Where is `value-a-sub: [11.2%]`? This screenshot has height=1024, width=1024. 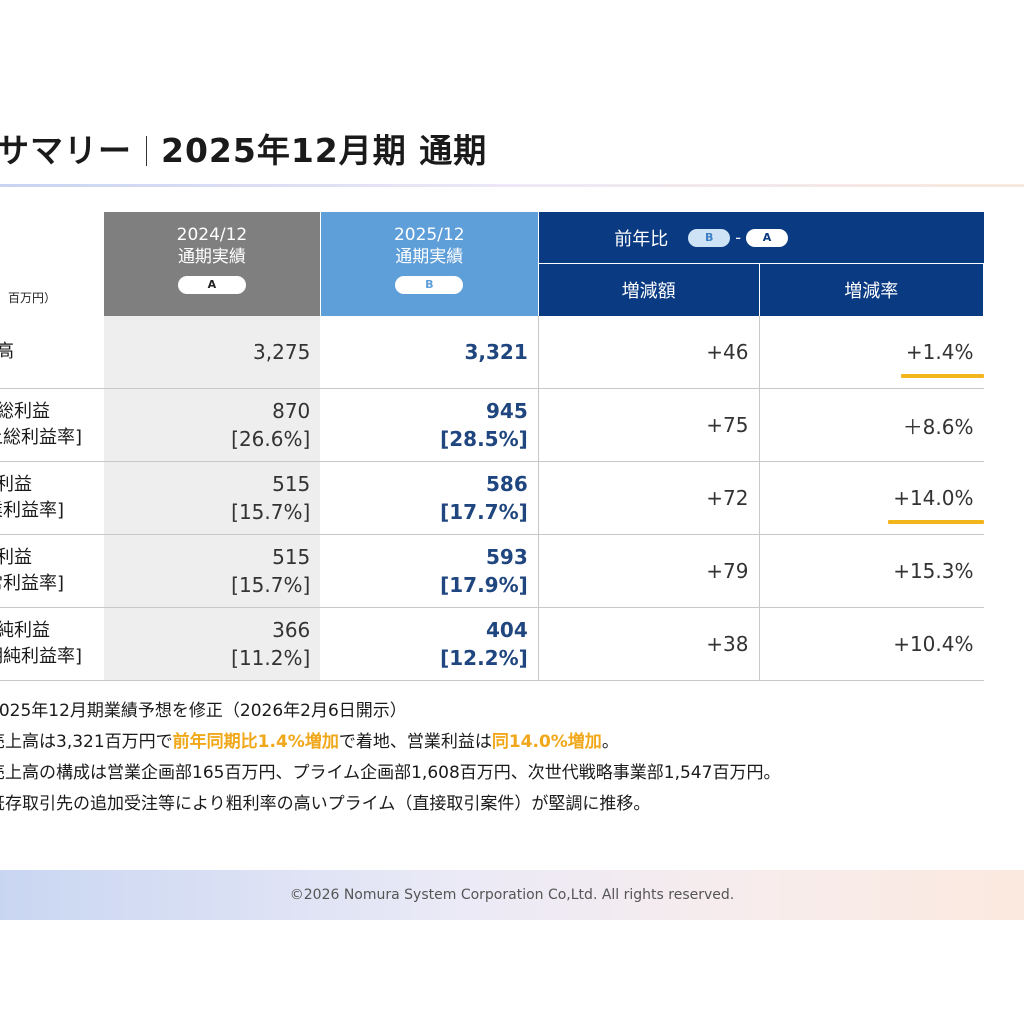
value-a-sub: [11.2%] is located at coordinates (271, 658).